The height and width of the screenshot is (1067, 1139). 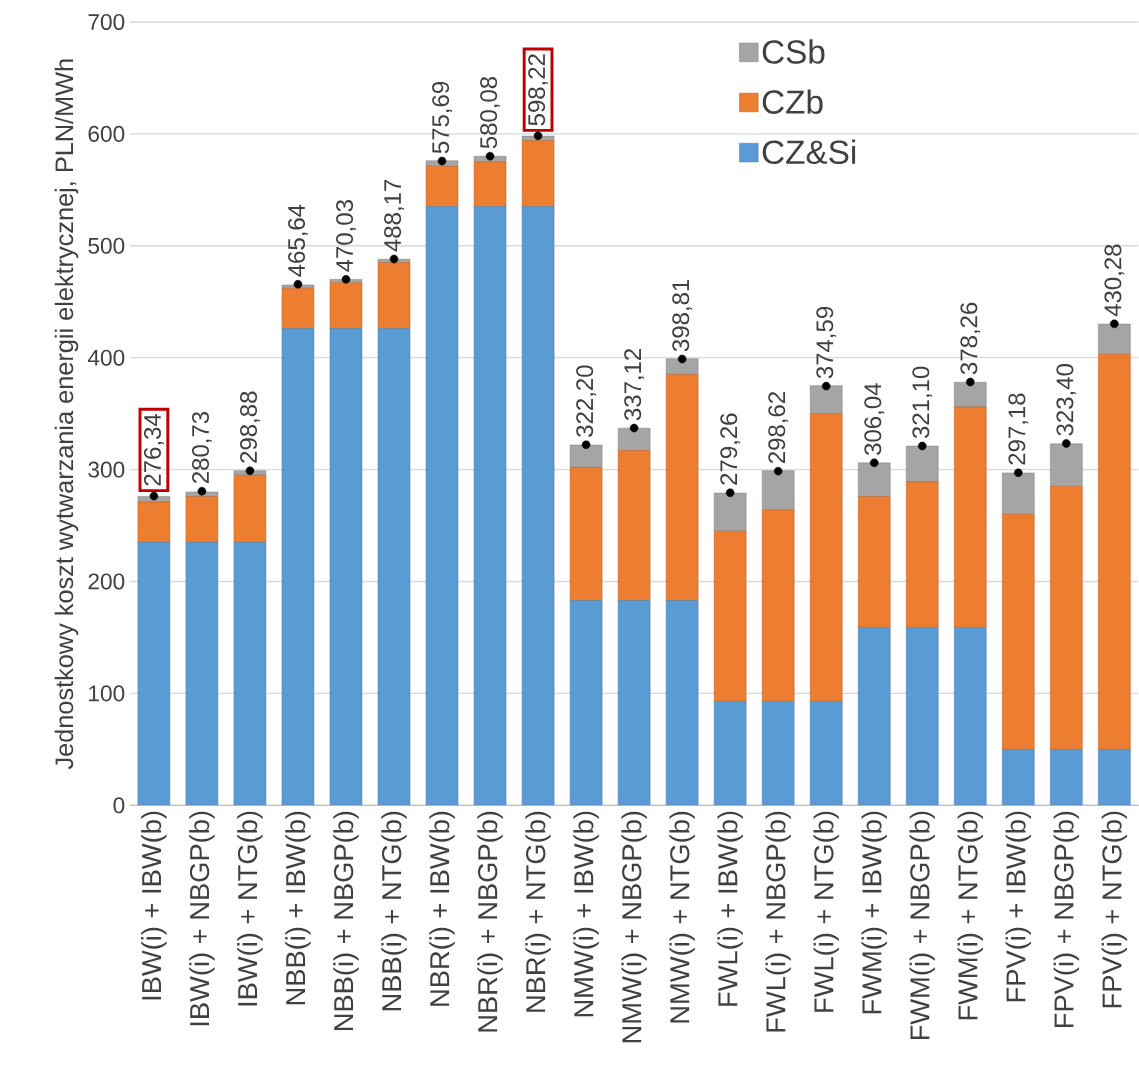 I want to click on y-tick-label: 300, so click(x=106, y=469).